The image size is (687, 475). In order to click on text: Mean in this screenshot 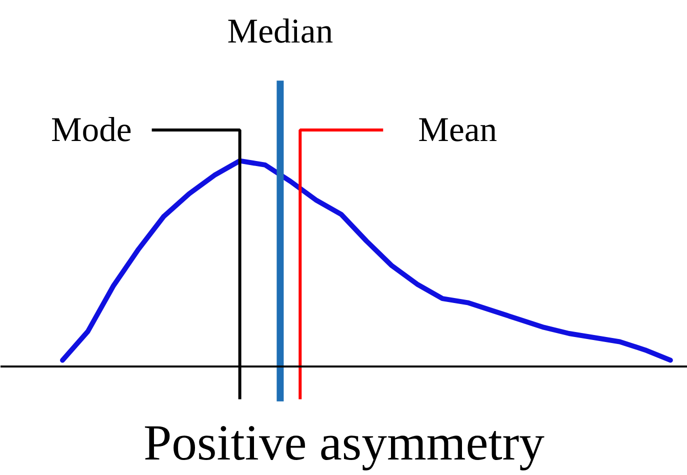, I will do `click(458, 130)`.